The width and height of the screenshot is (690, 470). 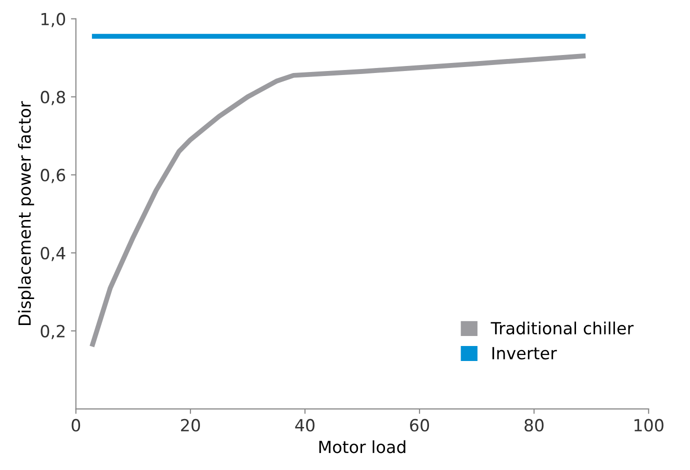 What do you see at coordinates (53, 176) in the screenshot?
I see `y-tick-label: 0,6` at bounding box center [53, 176].